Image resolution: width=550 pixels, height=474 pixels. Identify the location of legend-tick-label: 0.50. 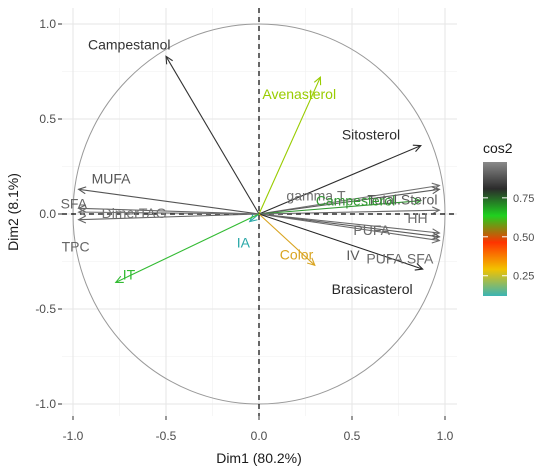
(523, 238).